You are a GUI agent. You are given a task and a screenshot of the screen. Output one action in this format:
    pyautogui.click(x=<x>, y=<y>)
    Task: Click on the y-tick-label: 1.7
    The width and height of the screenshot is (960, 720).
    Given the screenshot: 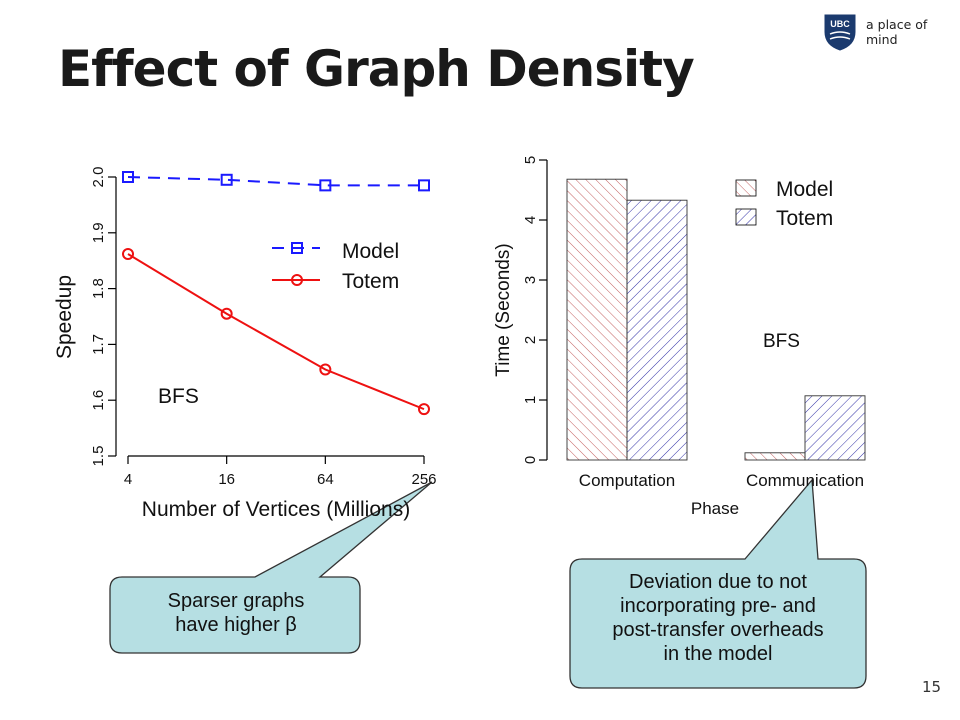 What is the action you would take?
    pyautogui.click(x=98, y=344)
    